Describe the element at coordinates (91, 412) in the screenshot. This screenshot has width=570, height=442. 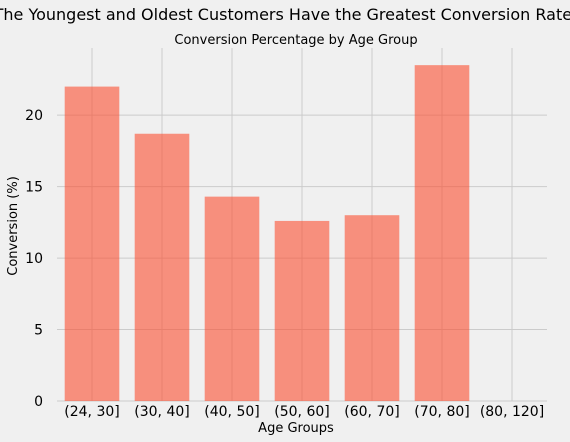
I see `x-tick-label-0: (24, 30]` at that location.